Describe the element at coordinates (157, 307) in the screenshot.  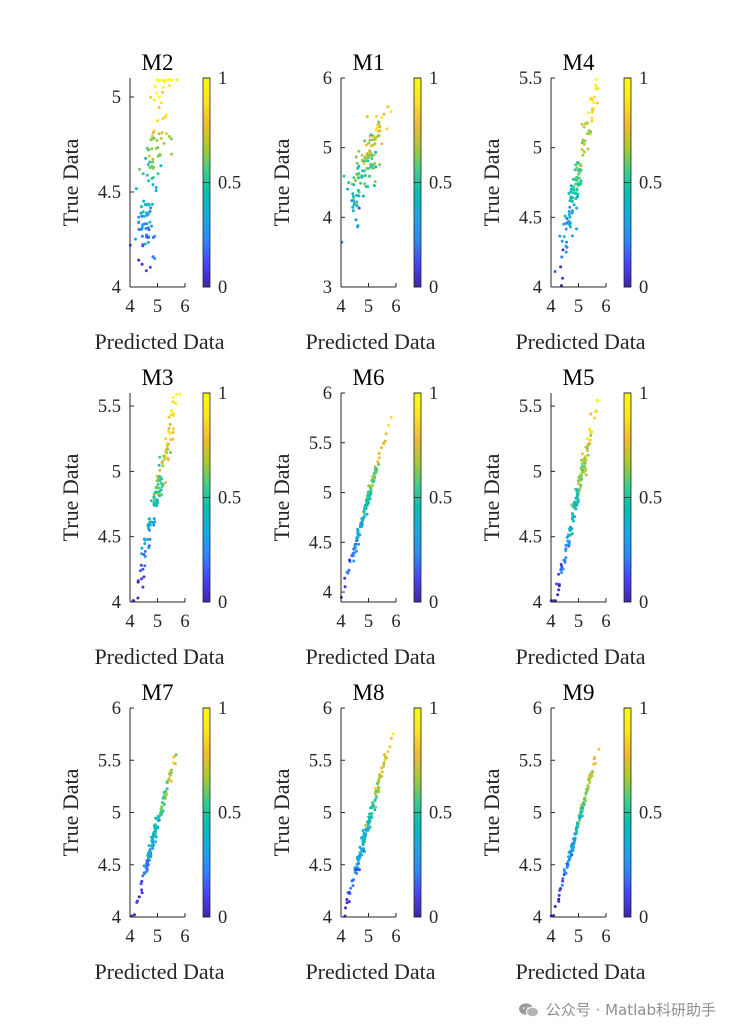
I see `x-tick-label: 5` at that location.